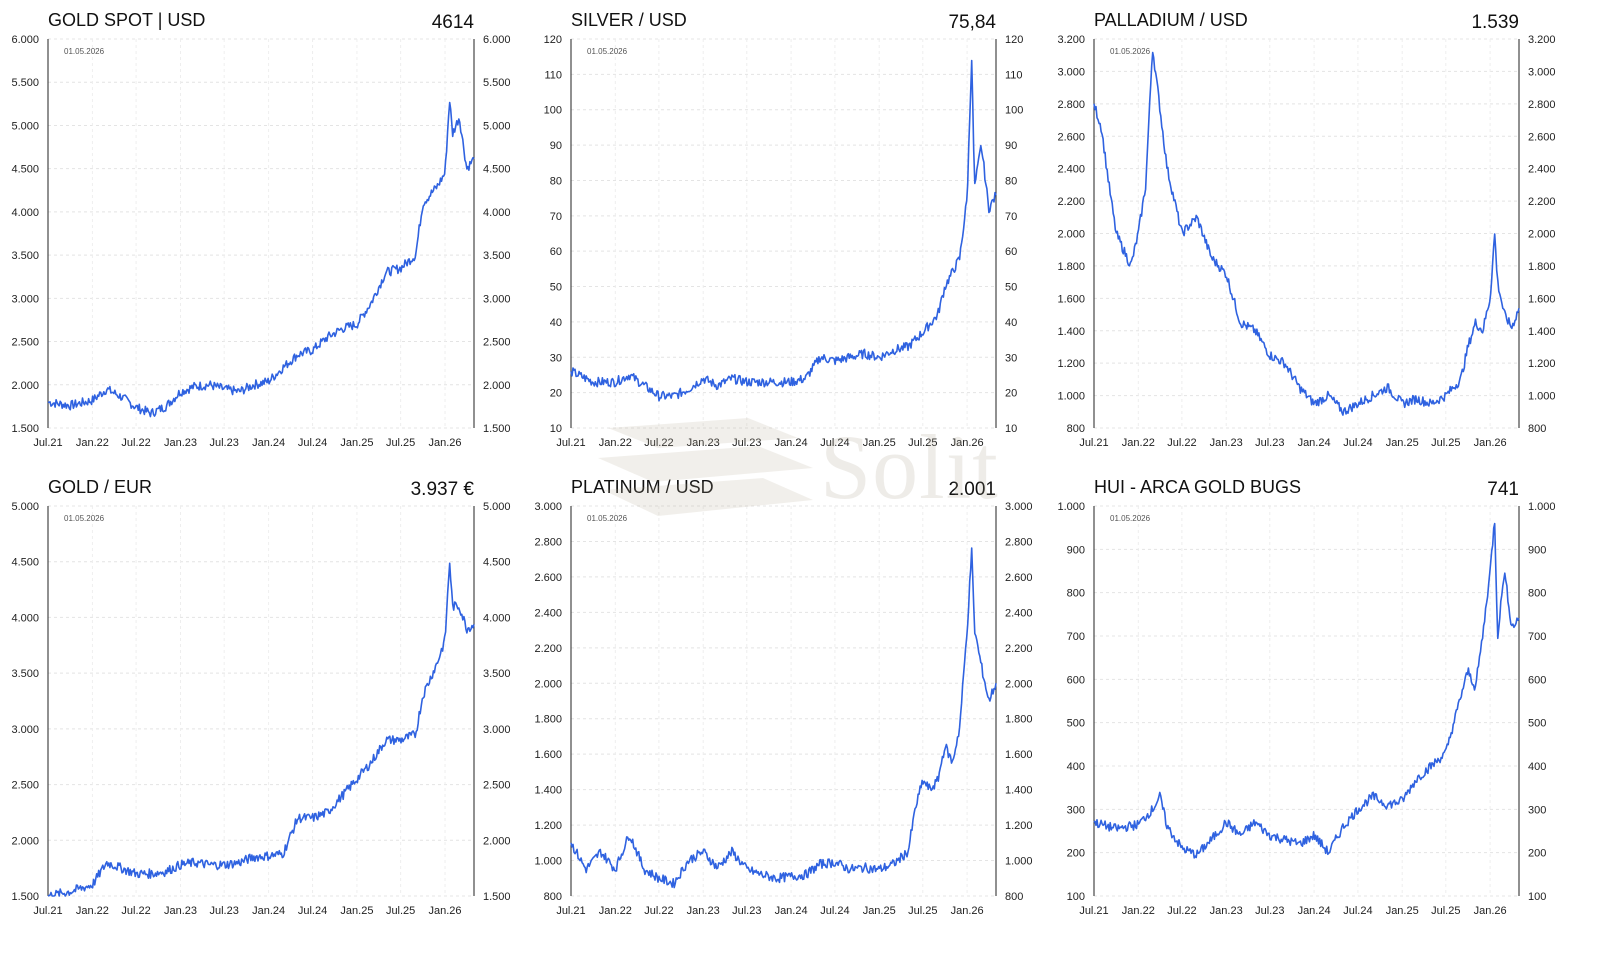 Image resolution: width=1604 pixels, height=956 pixels. What do you see at coordinates (1542, 105) in the screenshot?
I see `y-tick-label-right: 2.800` at bounding box center [1542, 105].